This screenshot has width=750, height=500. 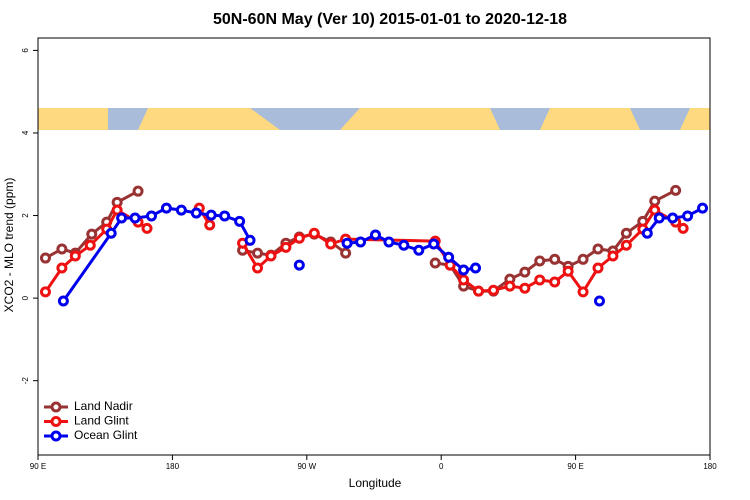 What do you see at coordinates (441, 466) in the screenshot?
I see `x-tick-label: 0` at bounding box center [441, 466].